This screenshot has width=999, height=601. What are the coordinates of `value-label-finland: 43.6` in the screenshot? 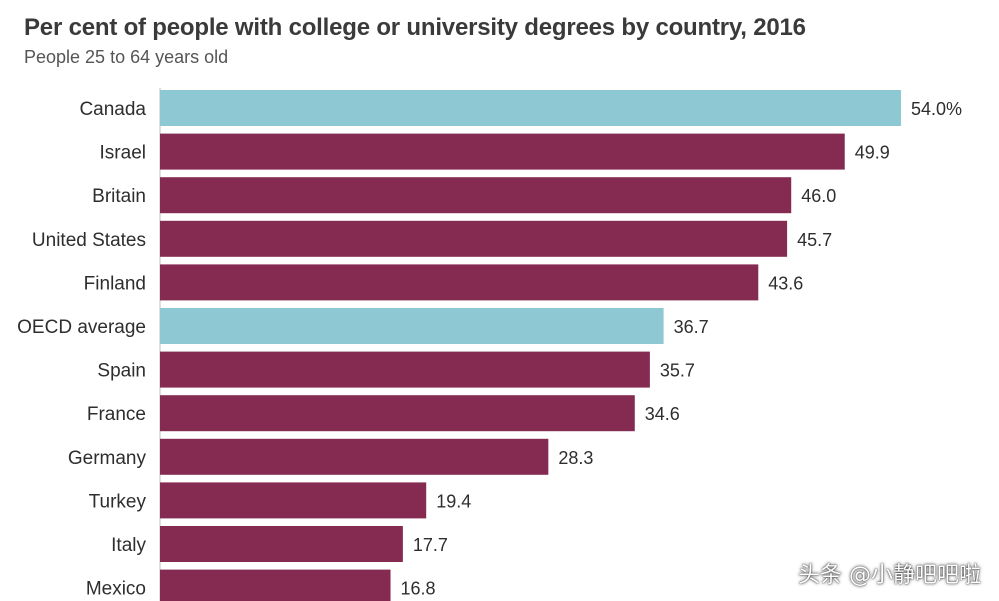 It's located at (785, 283).